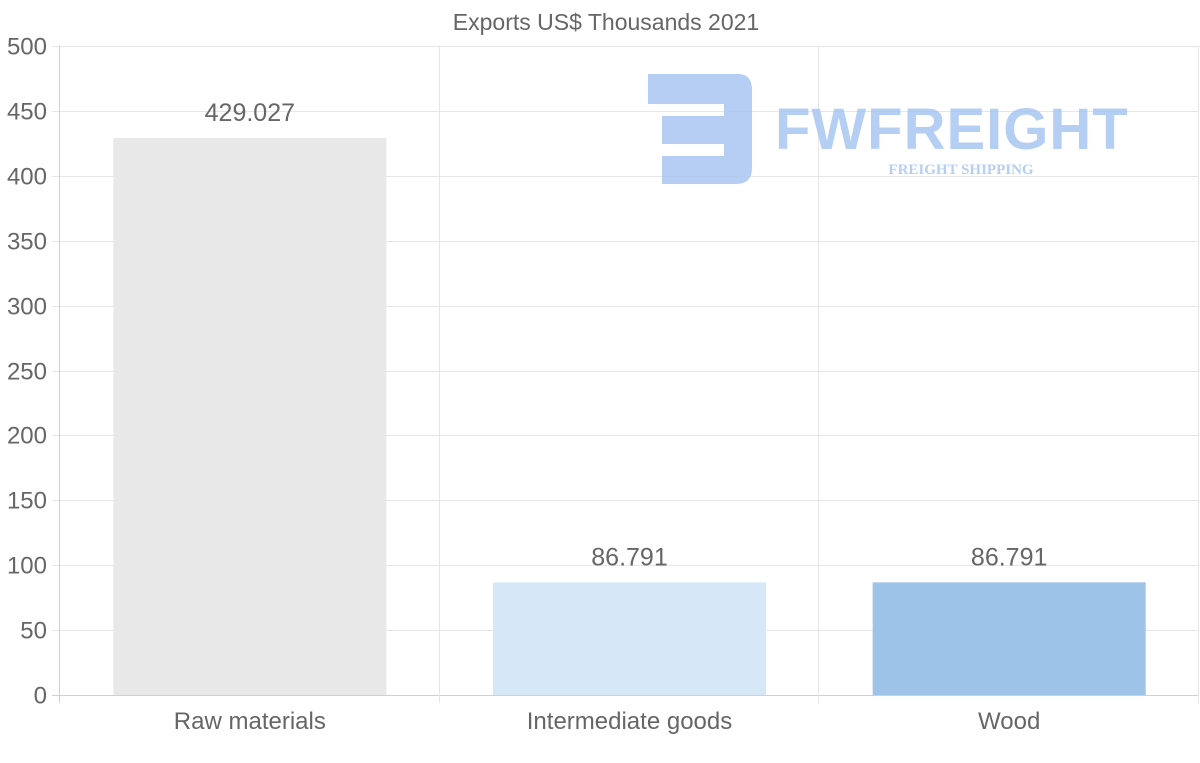 The width and height of the screenshot is (1200, 763). Describe the element at coordinates (606, 22) in the screenshot. I see `chart-title: Exports US$ Thousands 2021` at that location.